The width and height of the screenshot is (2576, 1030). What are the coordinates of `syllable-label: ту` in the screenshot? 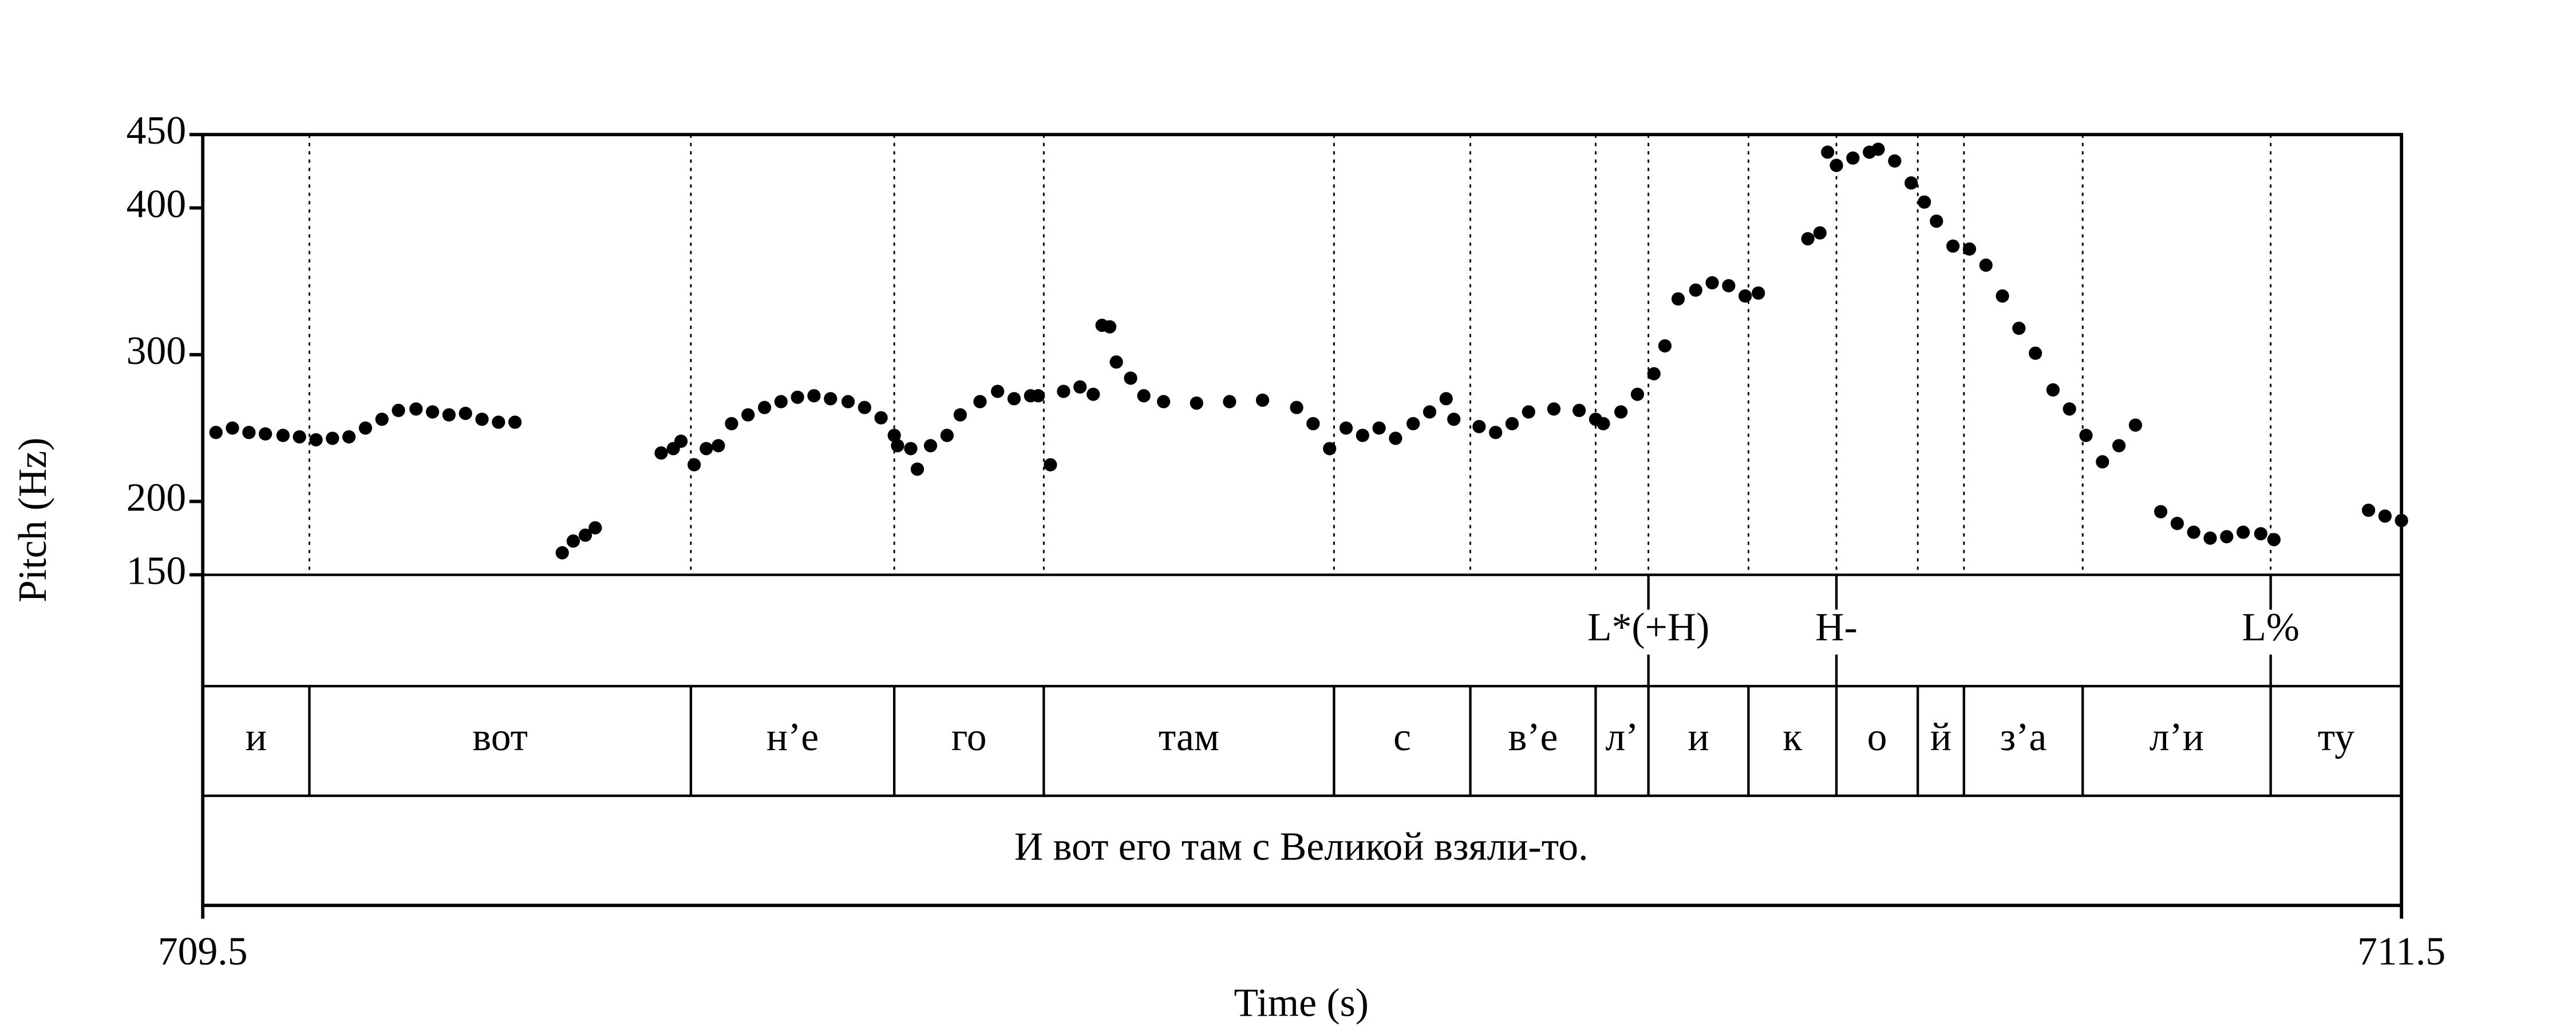 It's located at (2336, 737).